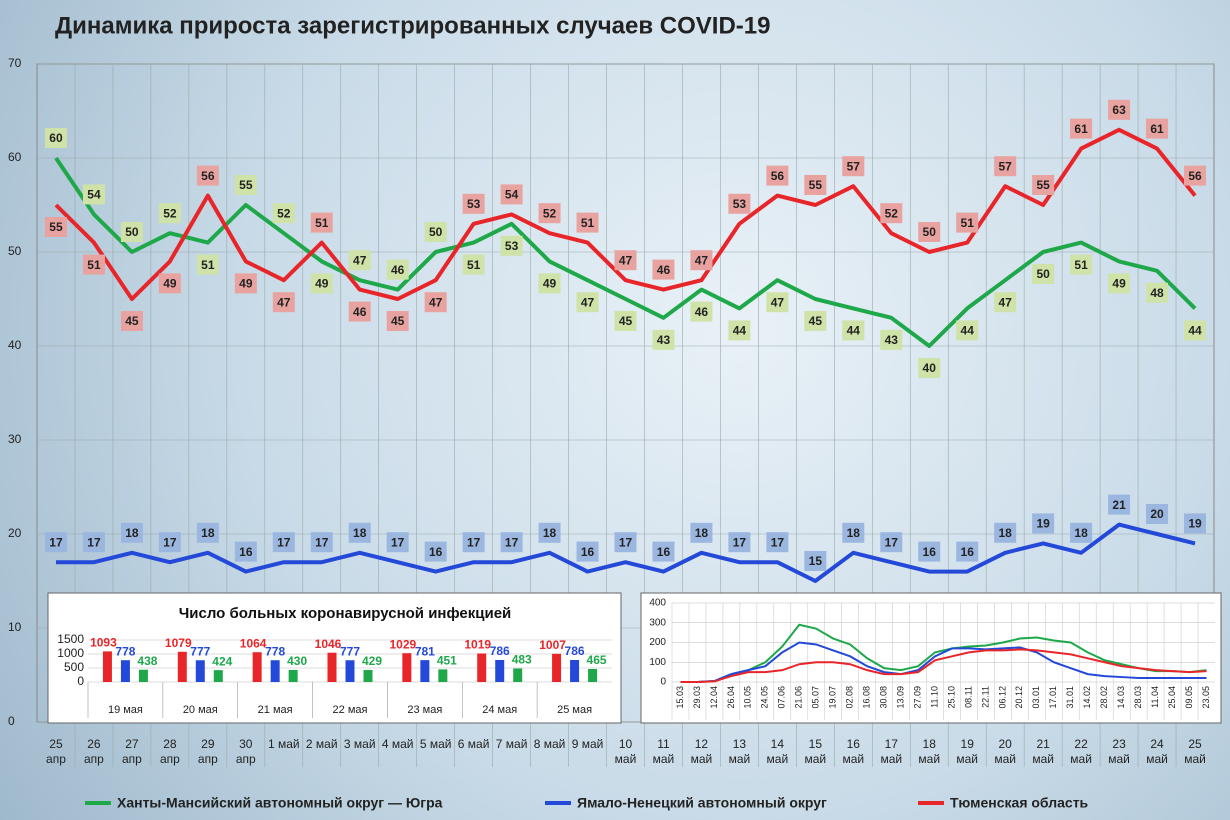  I want to click on data-label: 1079, so click(178, 643).